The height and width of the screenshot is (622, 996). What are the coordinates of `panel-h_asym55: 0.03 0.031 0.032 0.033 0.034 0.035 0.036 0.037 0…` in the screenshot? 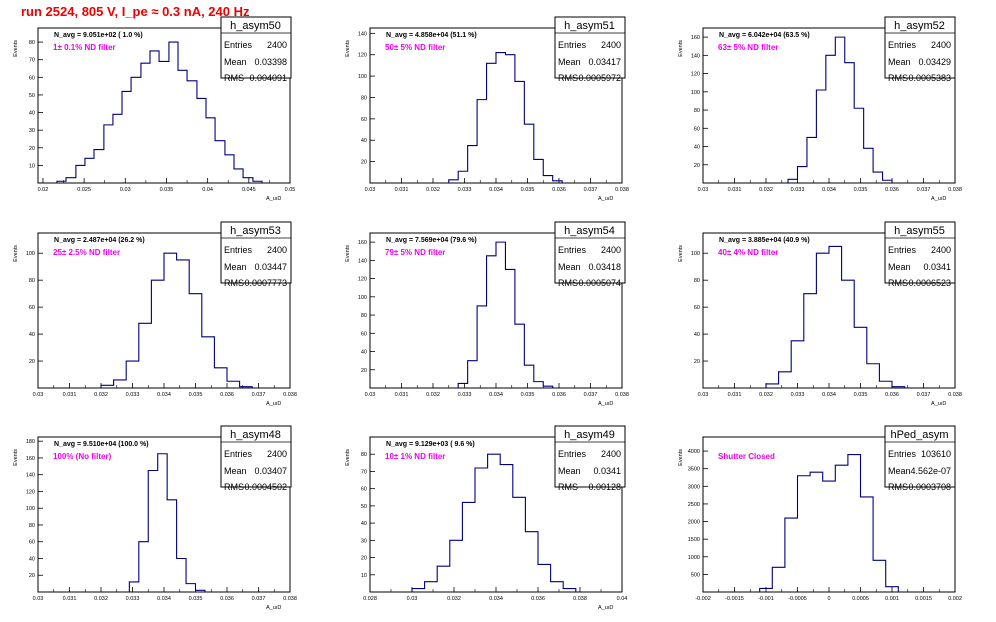 It's located at (820, 314).